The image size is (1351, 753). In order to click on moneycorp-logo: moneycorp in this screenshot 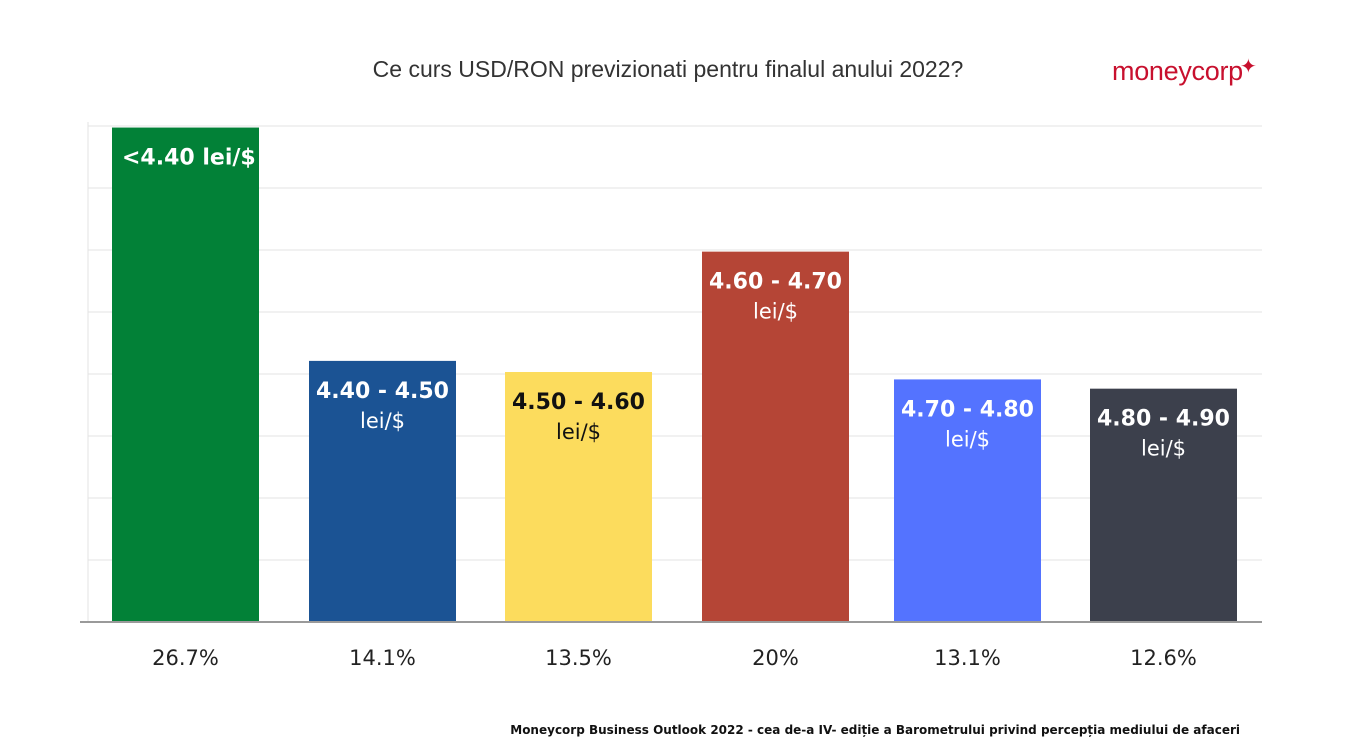, I will do `click(1177, 71)`.